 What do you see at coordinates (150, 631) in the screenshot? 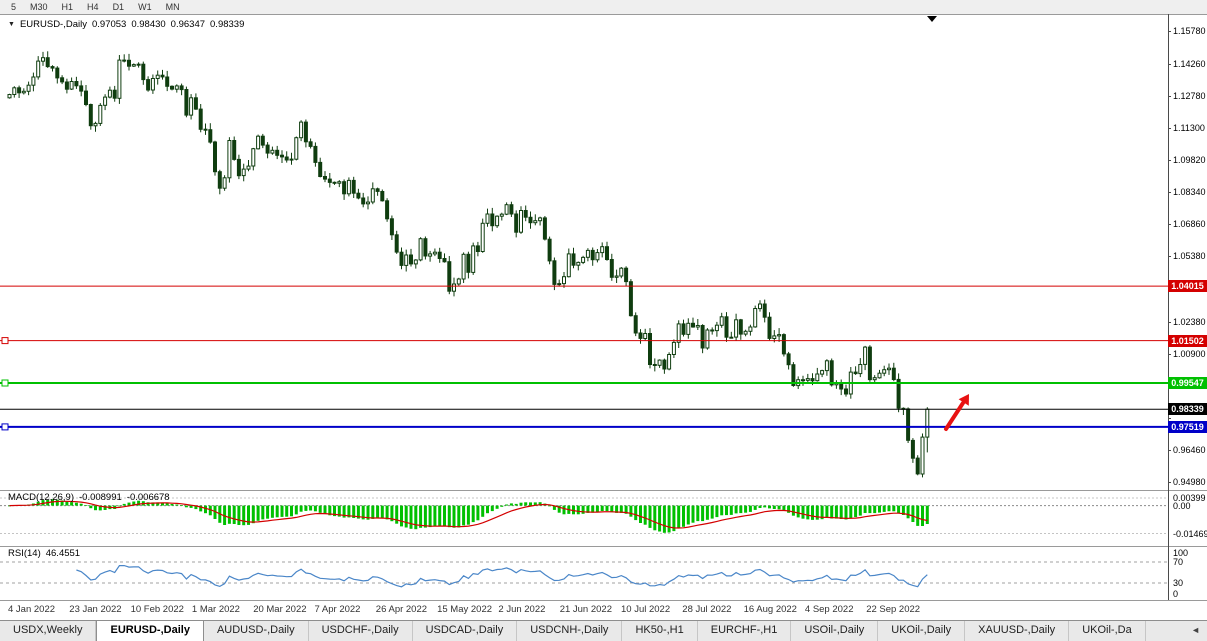
I see `tab-eurusd-daily: EURUSD-,Daily` at bounding box center [150, 631].